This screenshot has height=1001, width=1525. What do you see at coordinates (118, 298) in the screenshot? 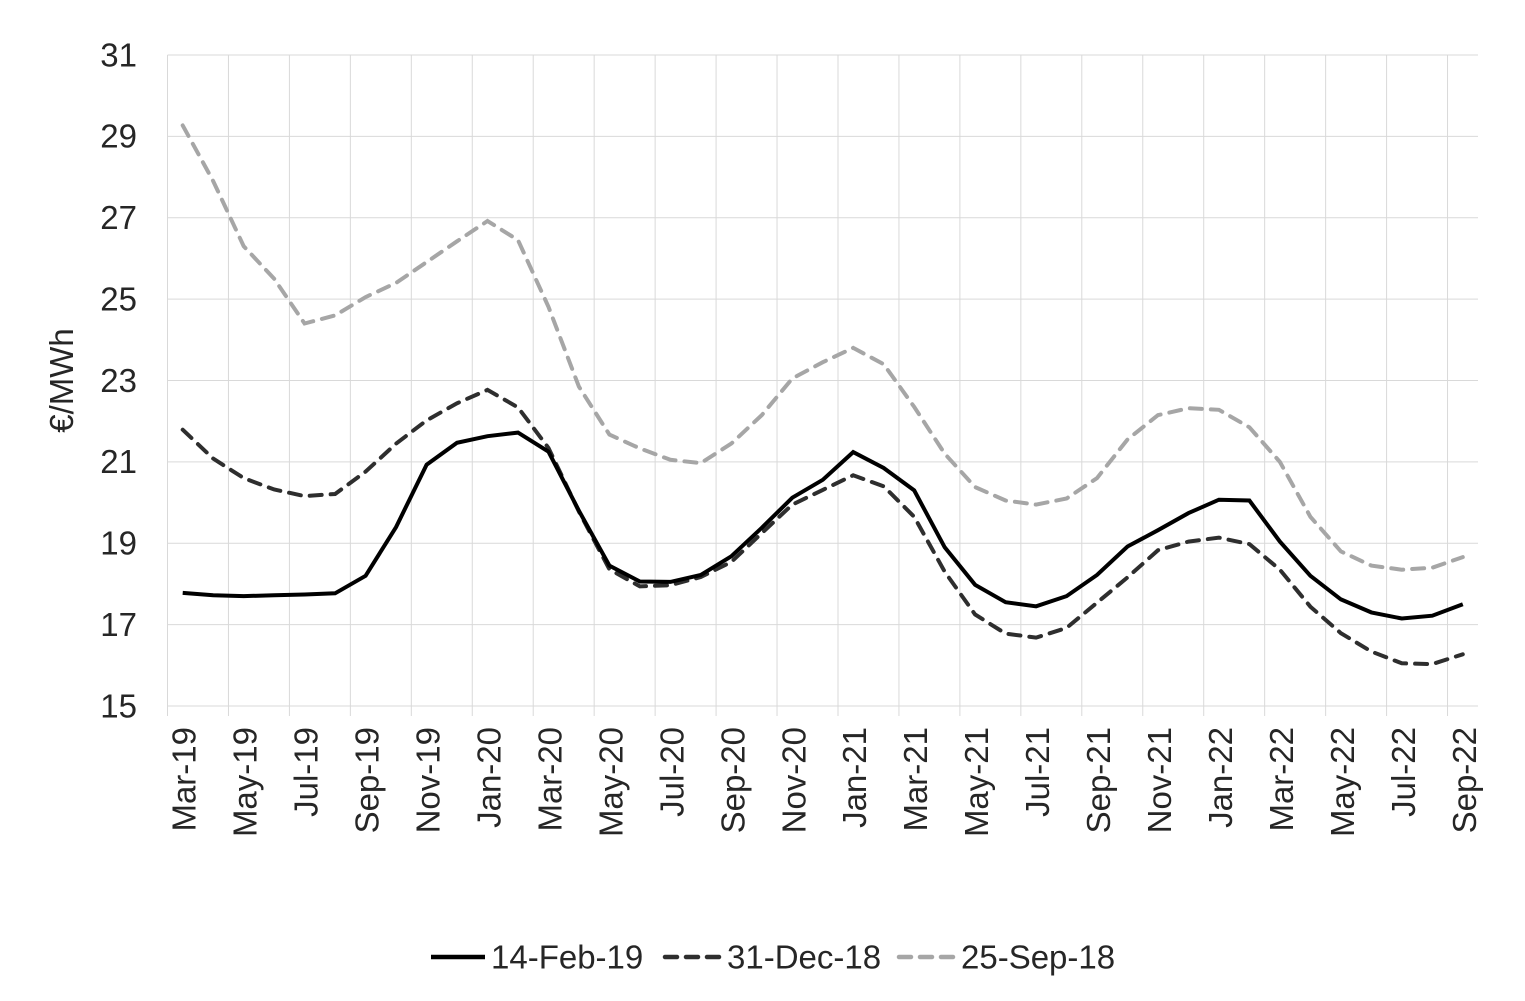
I see `svg-text: 25` at bounding box center [118, 298].